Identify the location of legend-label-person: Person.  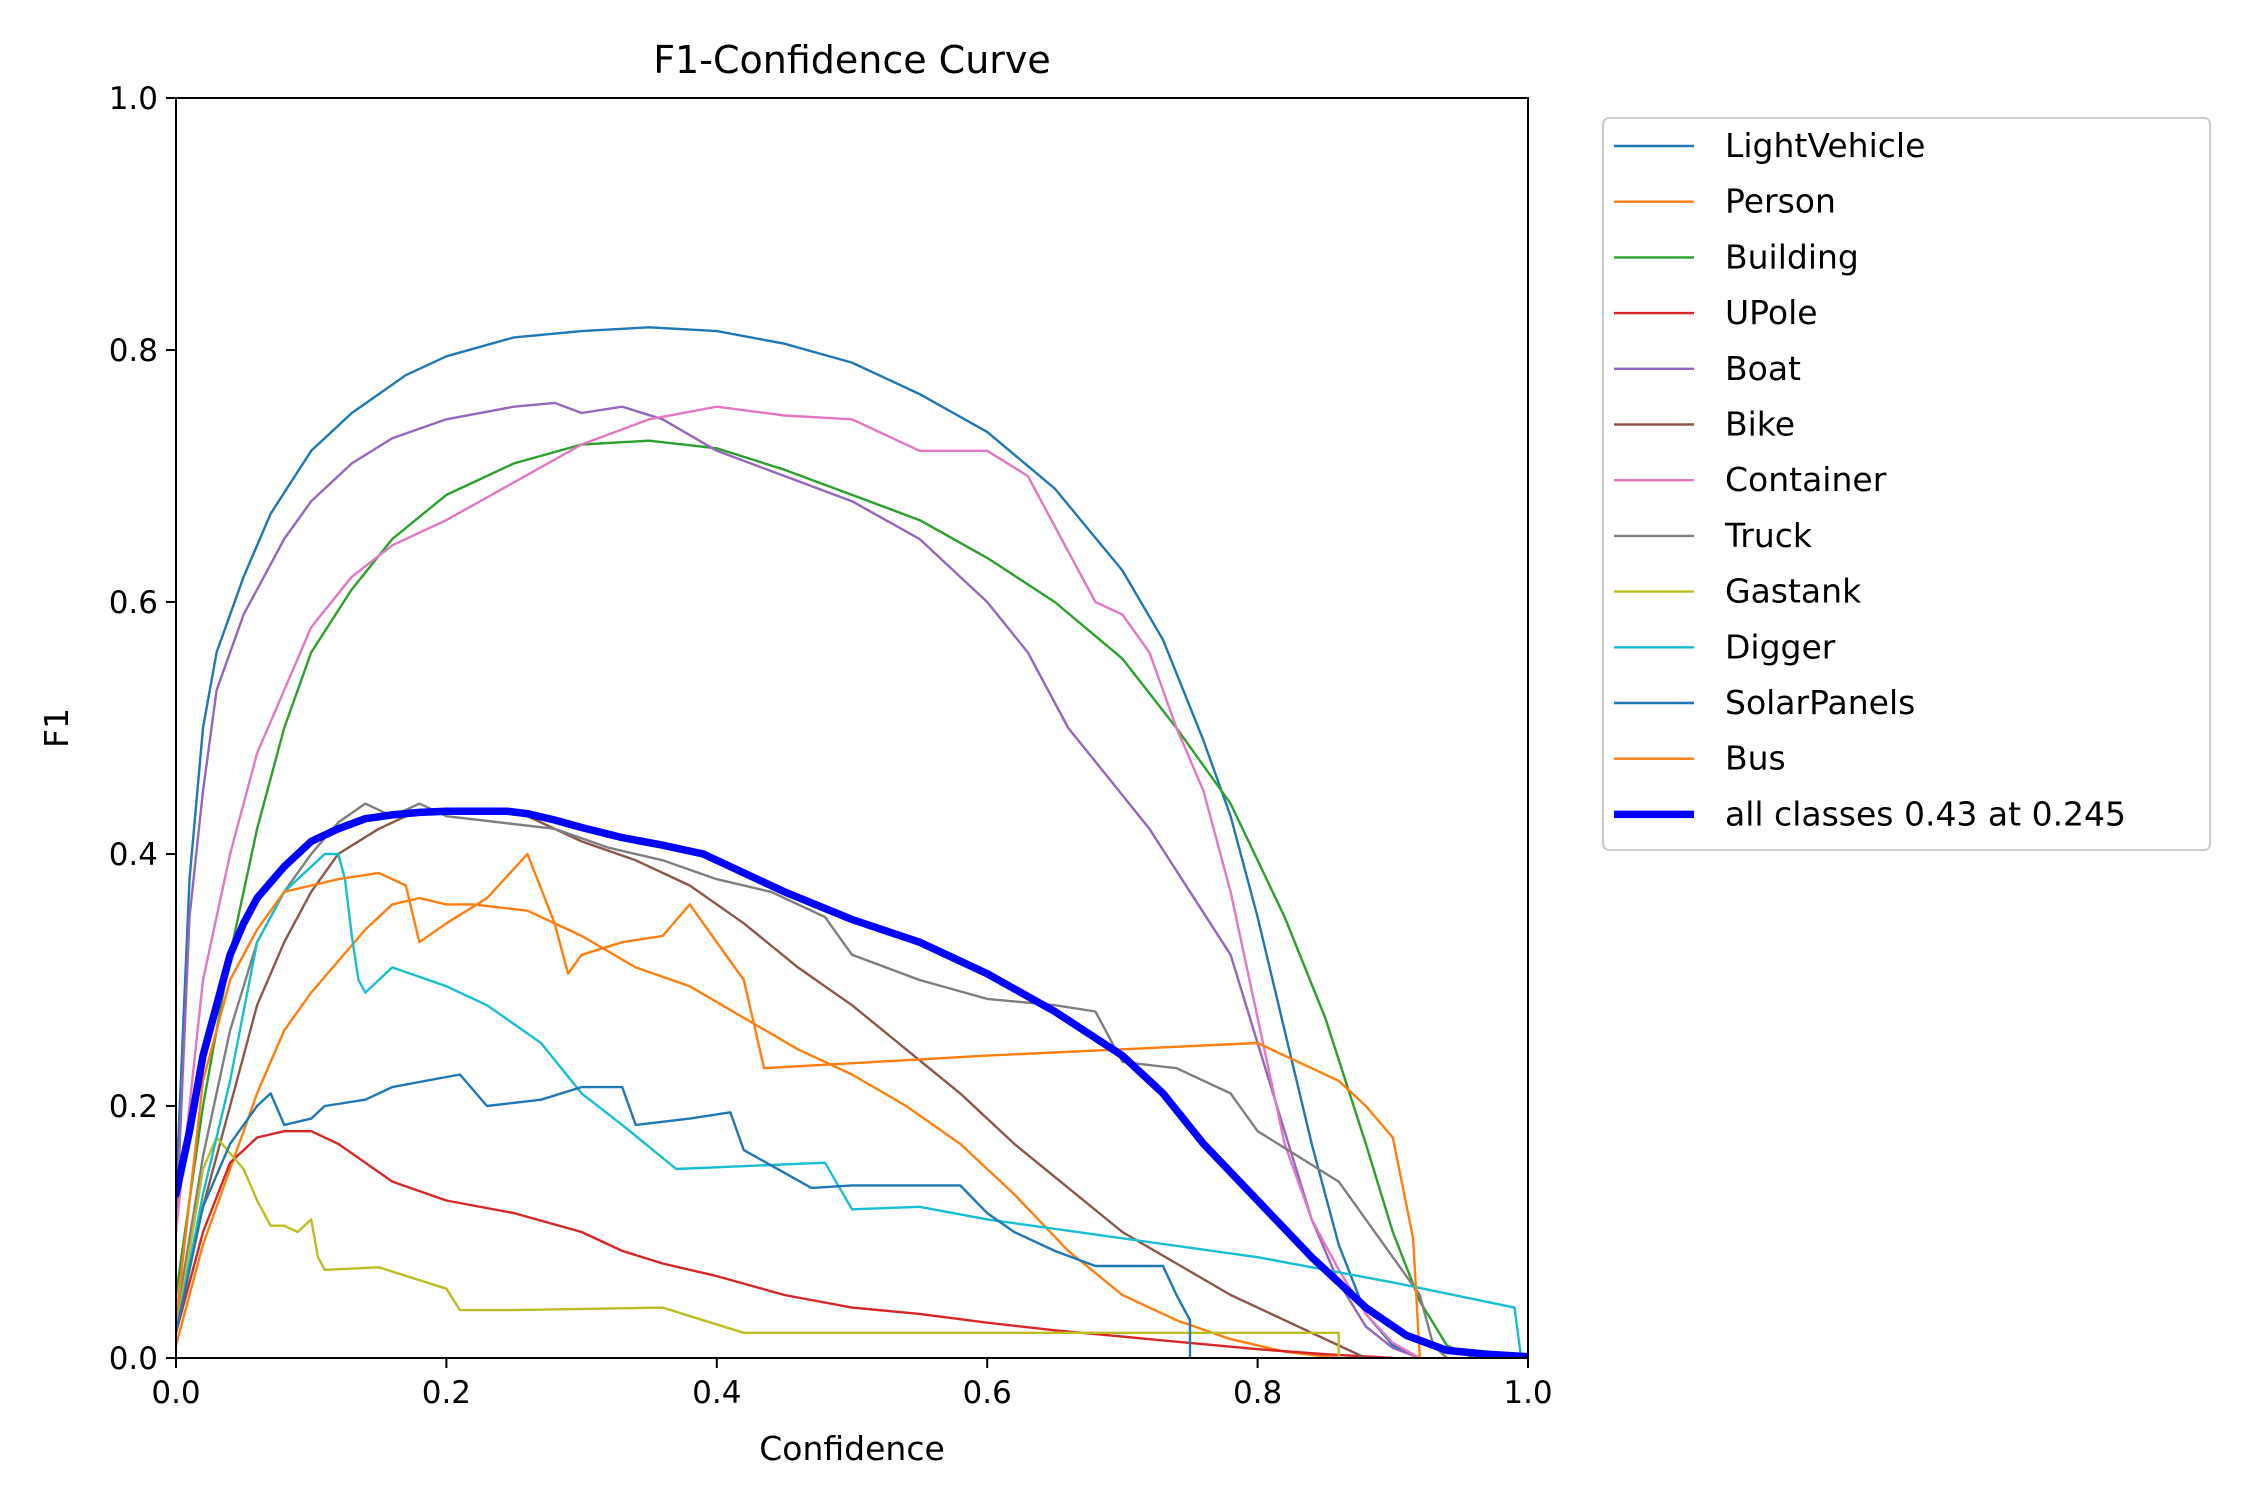
(1780, 201).